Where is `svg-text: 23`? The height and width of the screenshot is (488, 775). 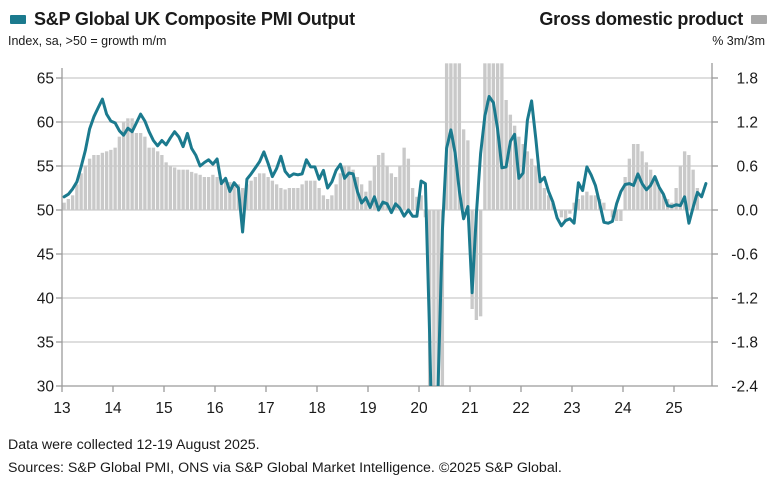
svg-text: 23 is located at coordinates (571, 408).